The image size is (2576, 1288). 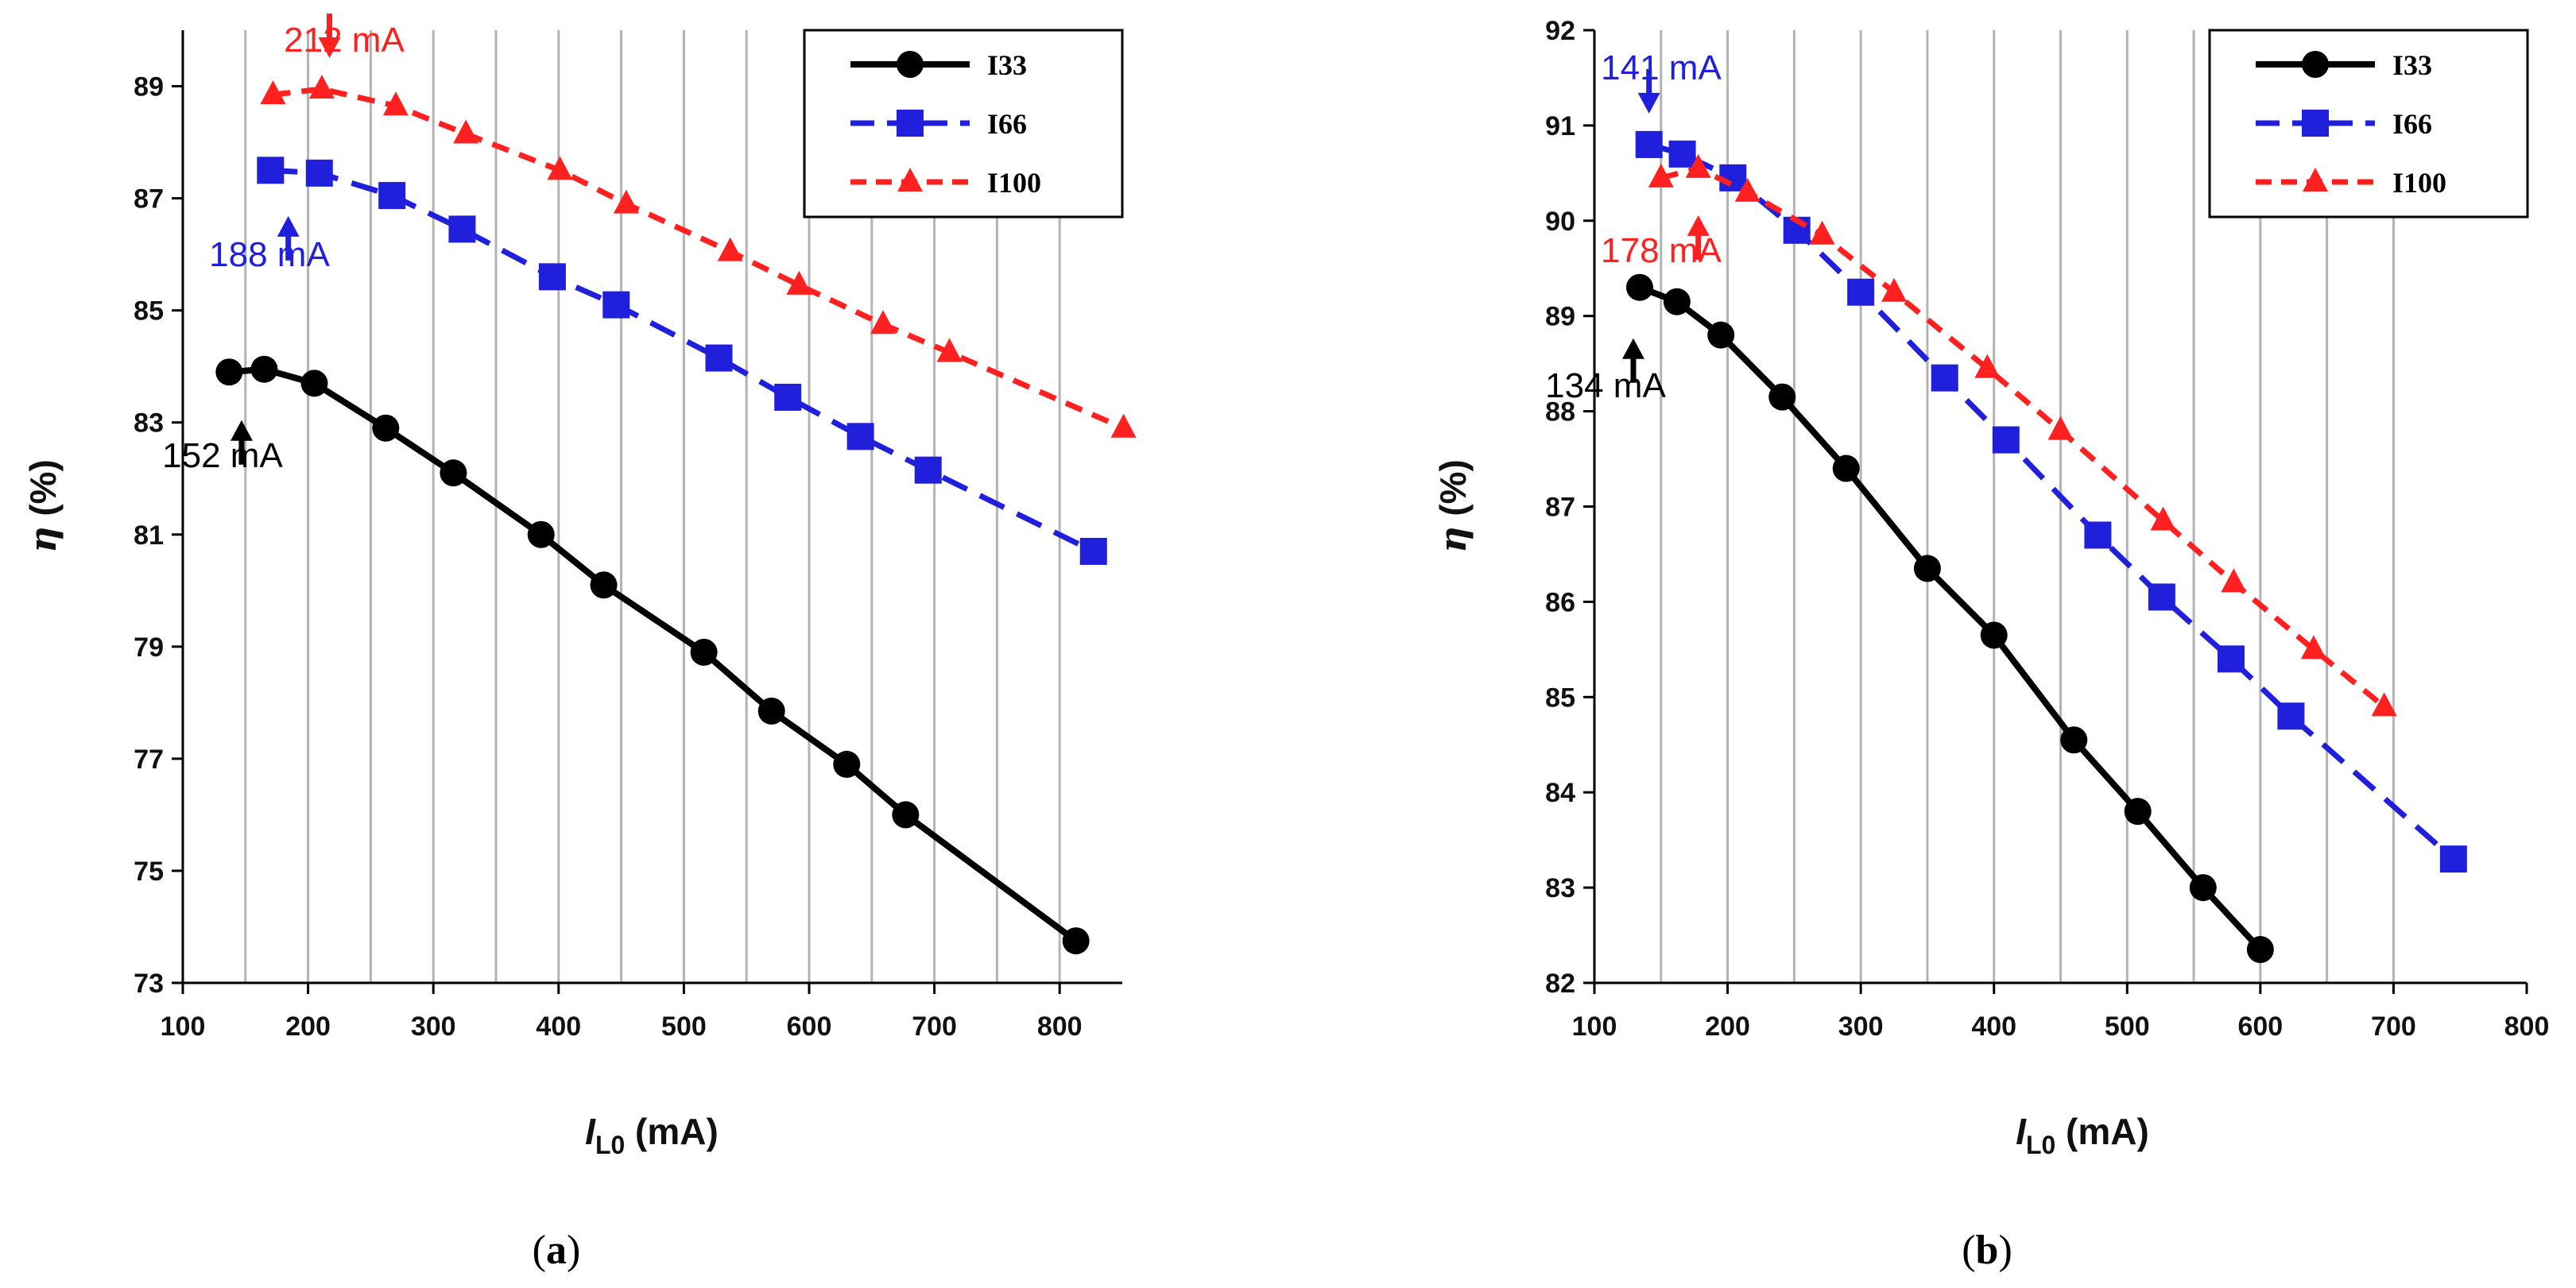 What do you see at coordinates (1560, 793) in the screenshot?
I see `y-tick-label: 84` at bounding box center [1560, 793].